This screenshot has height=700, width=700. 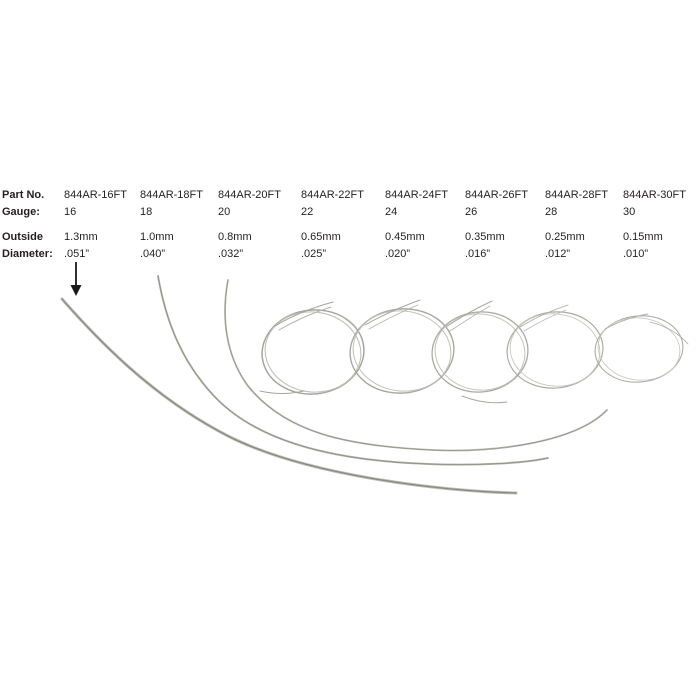 What do you see at coordinates (654, 225) in the screenshot?
I see `spec-column-30ft: 844AR-30FT 30 0.15mm .010”` at bounding box center [654, 225].